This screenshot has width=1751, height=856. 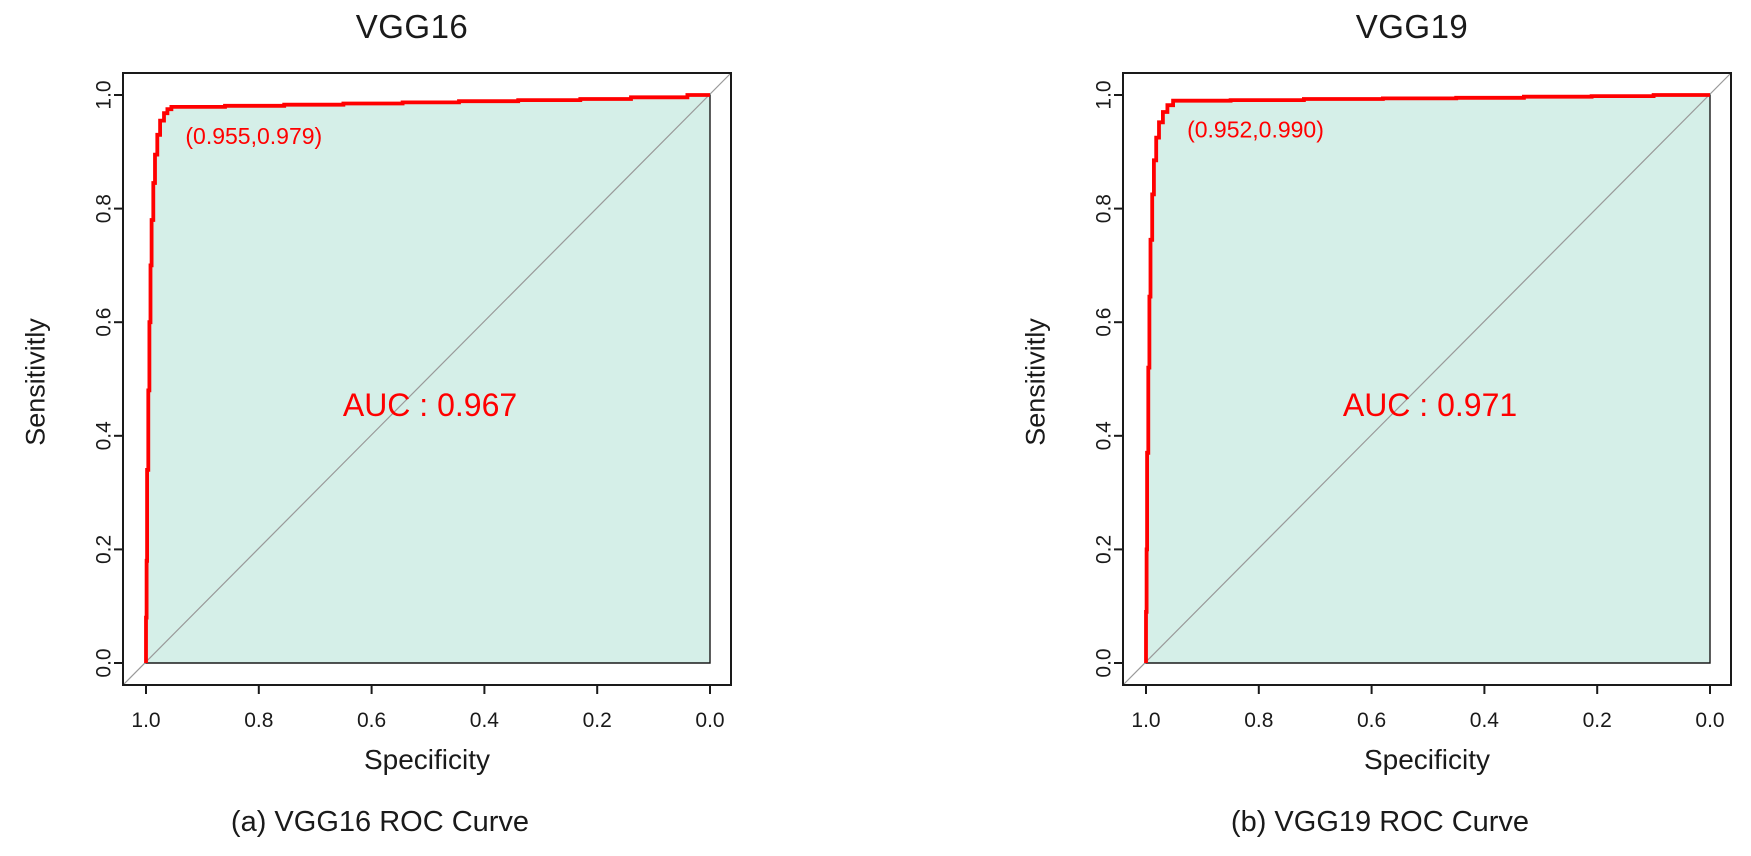 I want to click on chart-title: VGG16, so click(x=412, y=26).